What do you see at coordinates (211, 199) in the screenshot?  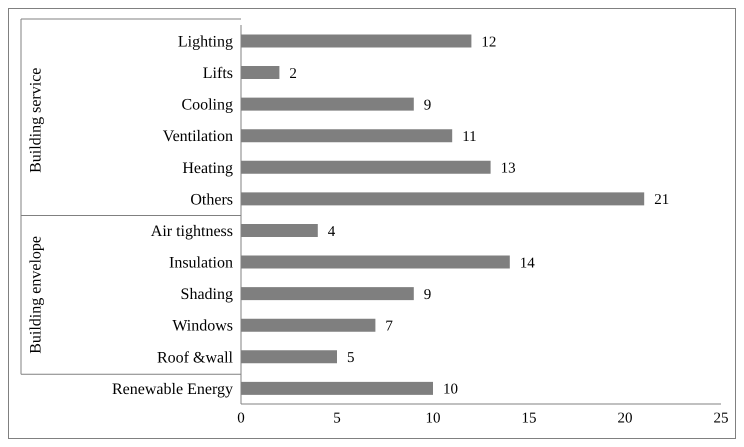 I see `y-tick-label: Others` at bounding box center [211, 199].